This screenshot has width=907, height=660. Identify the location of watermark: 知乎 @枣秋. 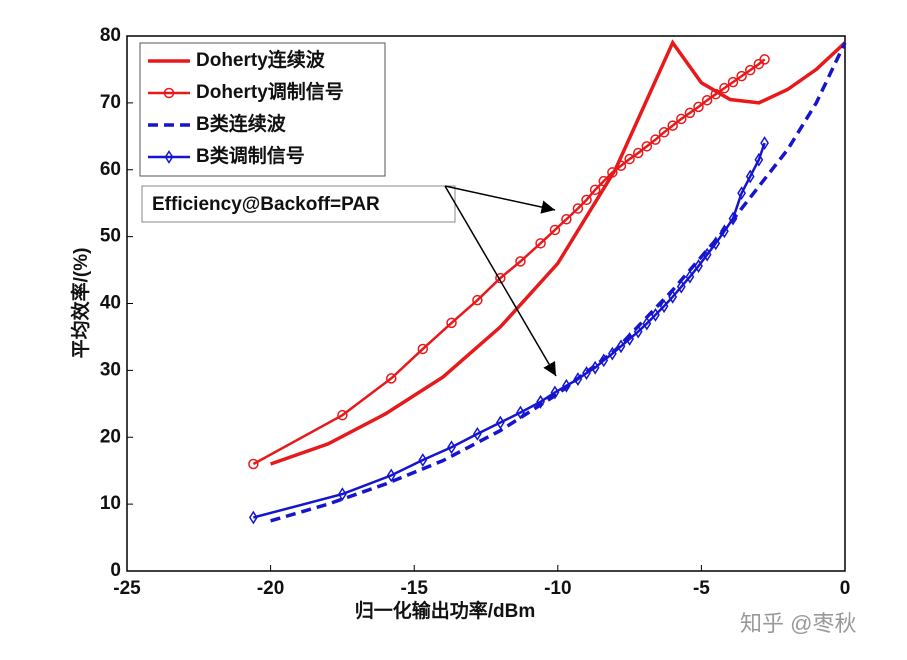
(798, 623).